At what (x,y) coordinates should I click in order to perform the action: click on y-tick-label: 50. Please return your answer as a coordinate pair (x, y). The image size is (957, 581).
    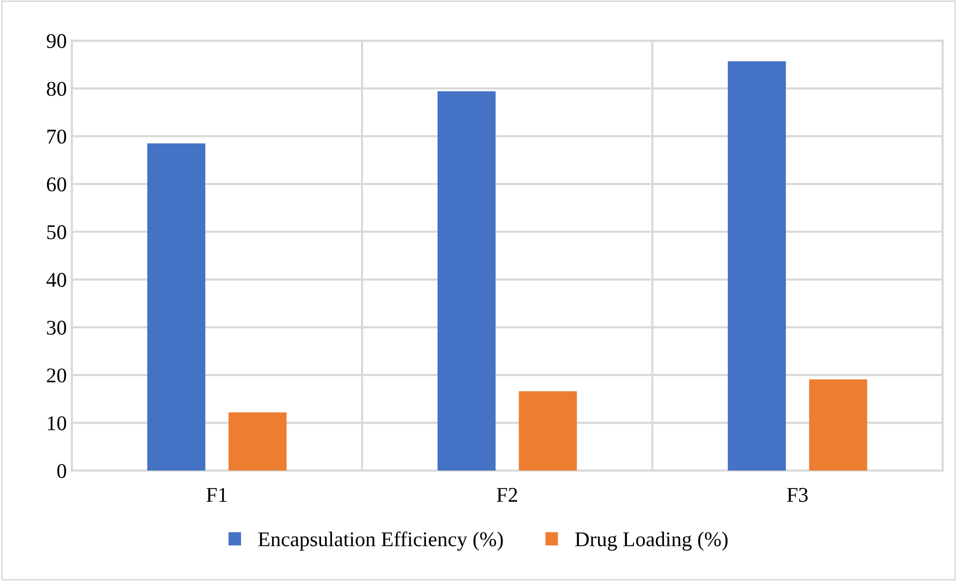
    Looking at the image, I should click on (56, 232).